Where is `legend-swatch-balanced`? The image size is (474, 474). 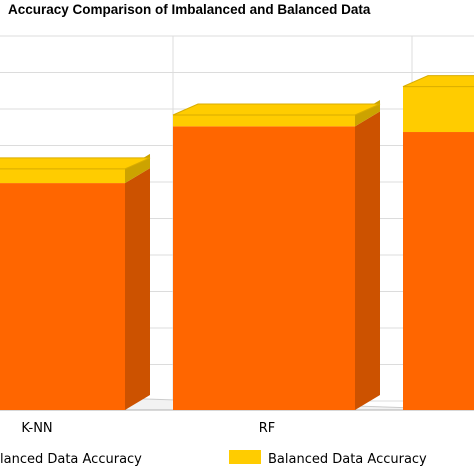
legend-swatch-balanced is located at coordinates (245, 457).